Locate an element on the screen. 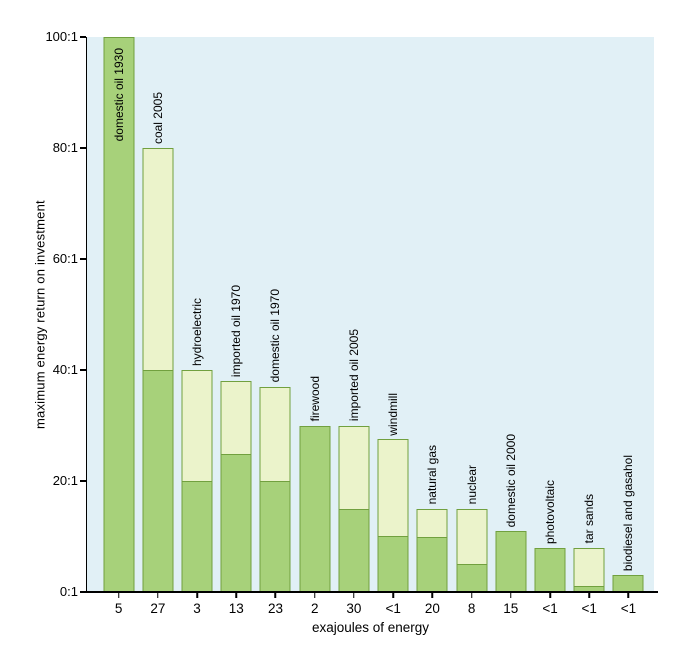  bar-slot-hydroelectric: hydroelectric 3 is located at coordinates (196, 326).